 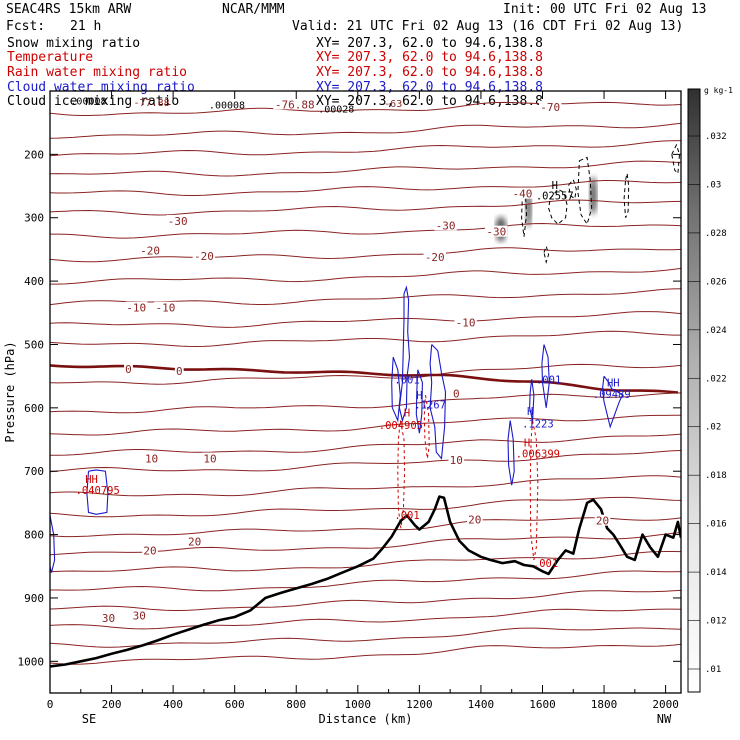 I want to click on colorbar-label-6: .02, so click(x=713, y=428).